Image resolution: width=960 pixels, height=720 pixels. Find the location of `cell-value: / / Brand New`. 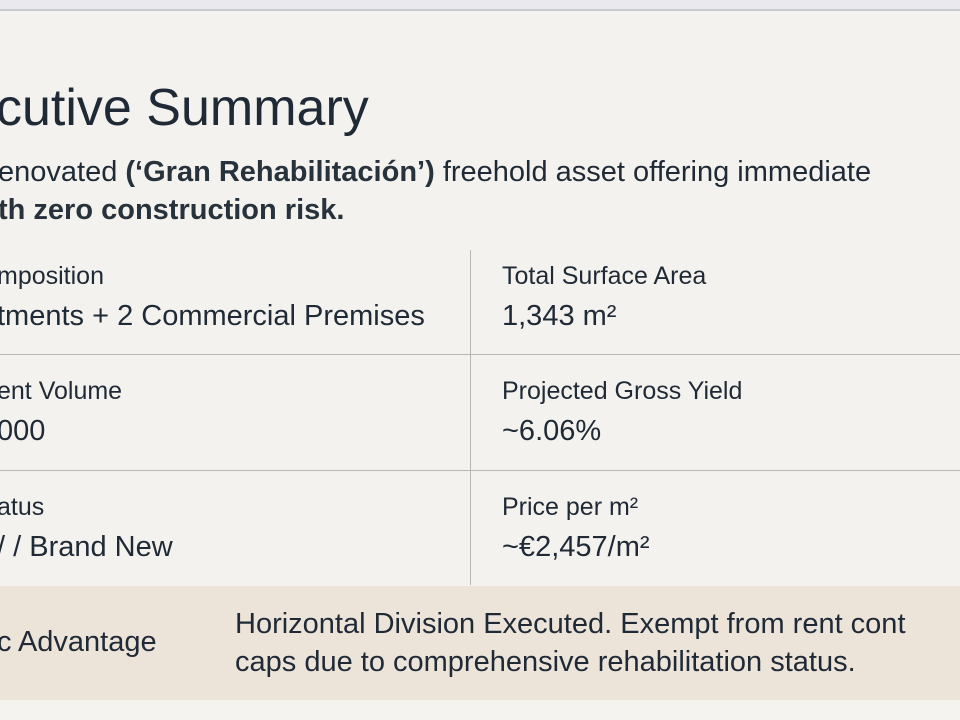

cell-value: / / Brand New is located at coordinates (86, 547).